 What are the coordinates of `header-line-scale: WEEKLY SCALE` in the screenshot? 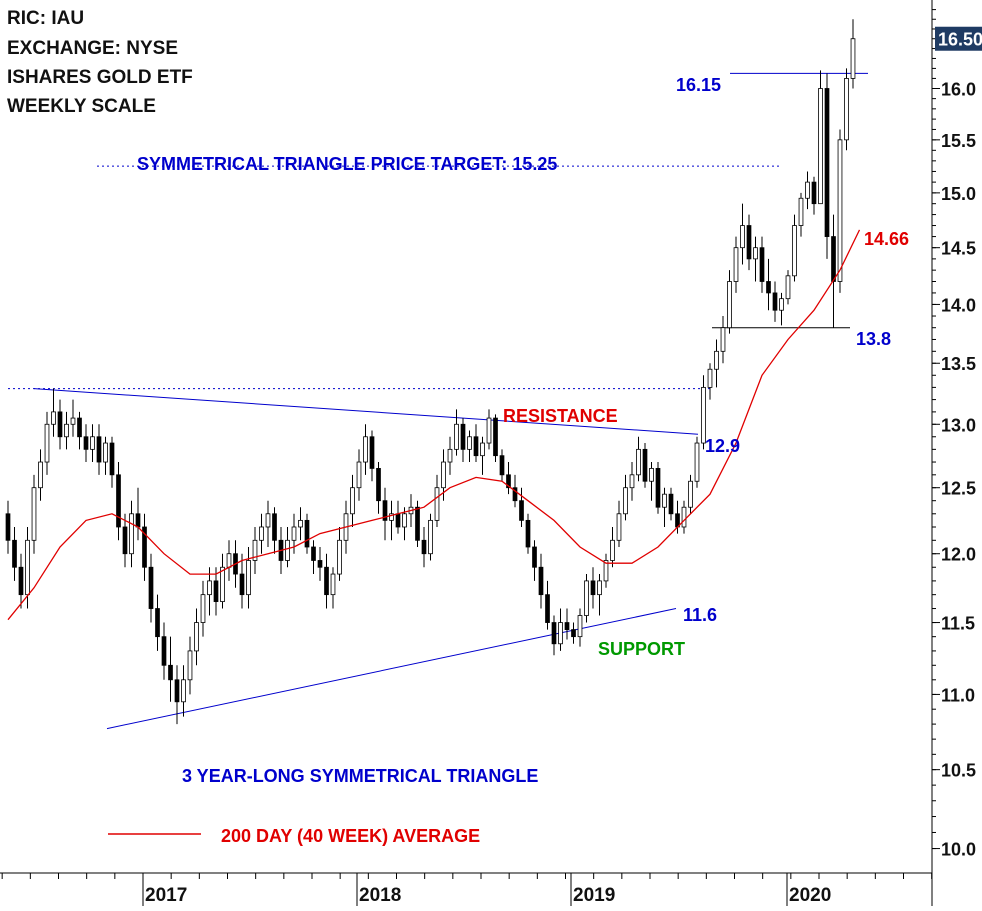 It's located at (81, 106).